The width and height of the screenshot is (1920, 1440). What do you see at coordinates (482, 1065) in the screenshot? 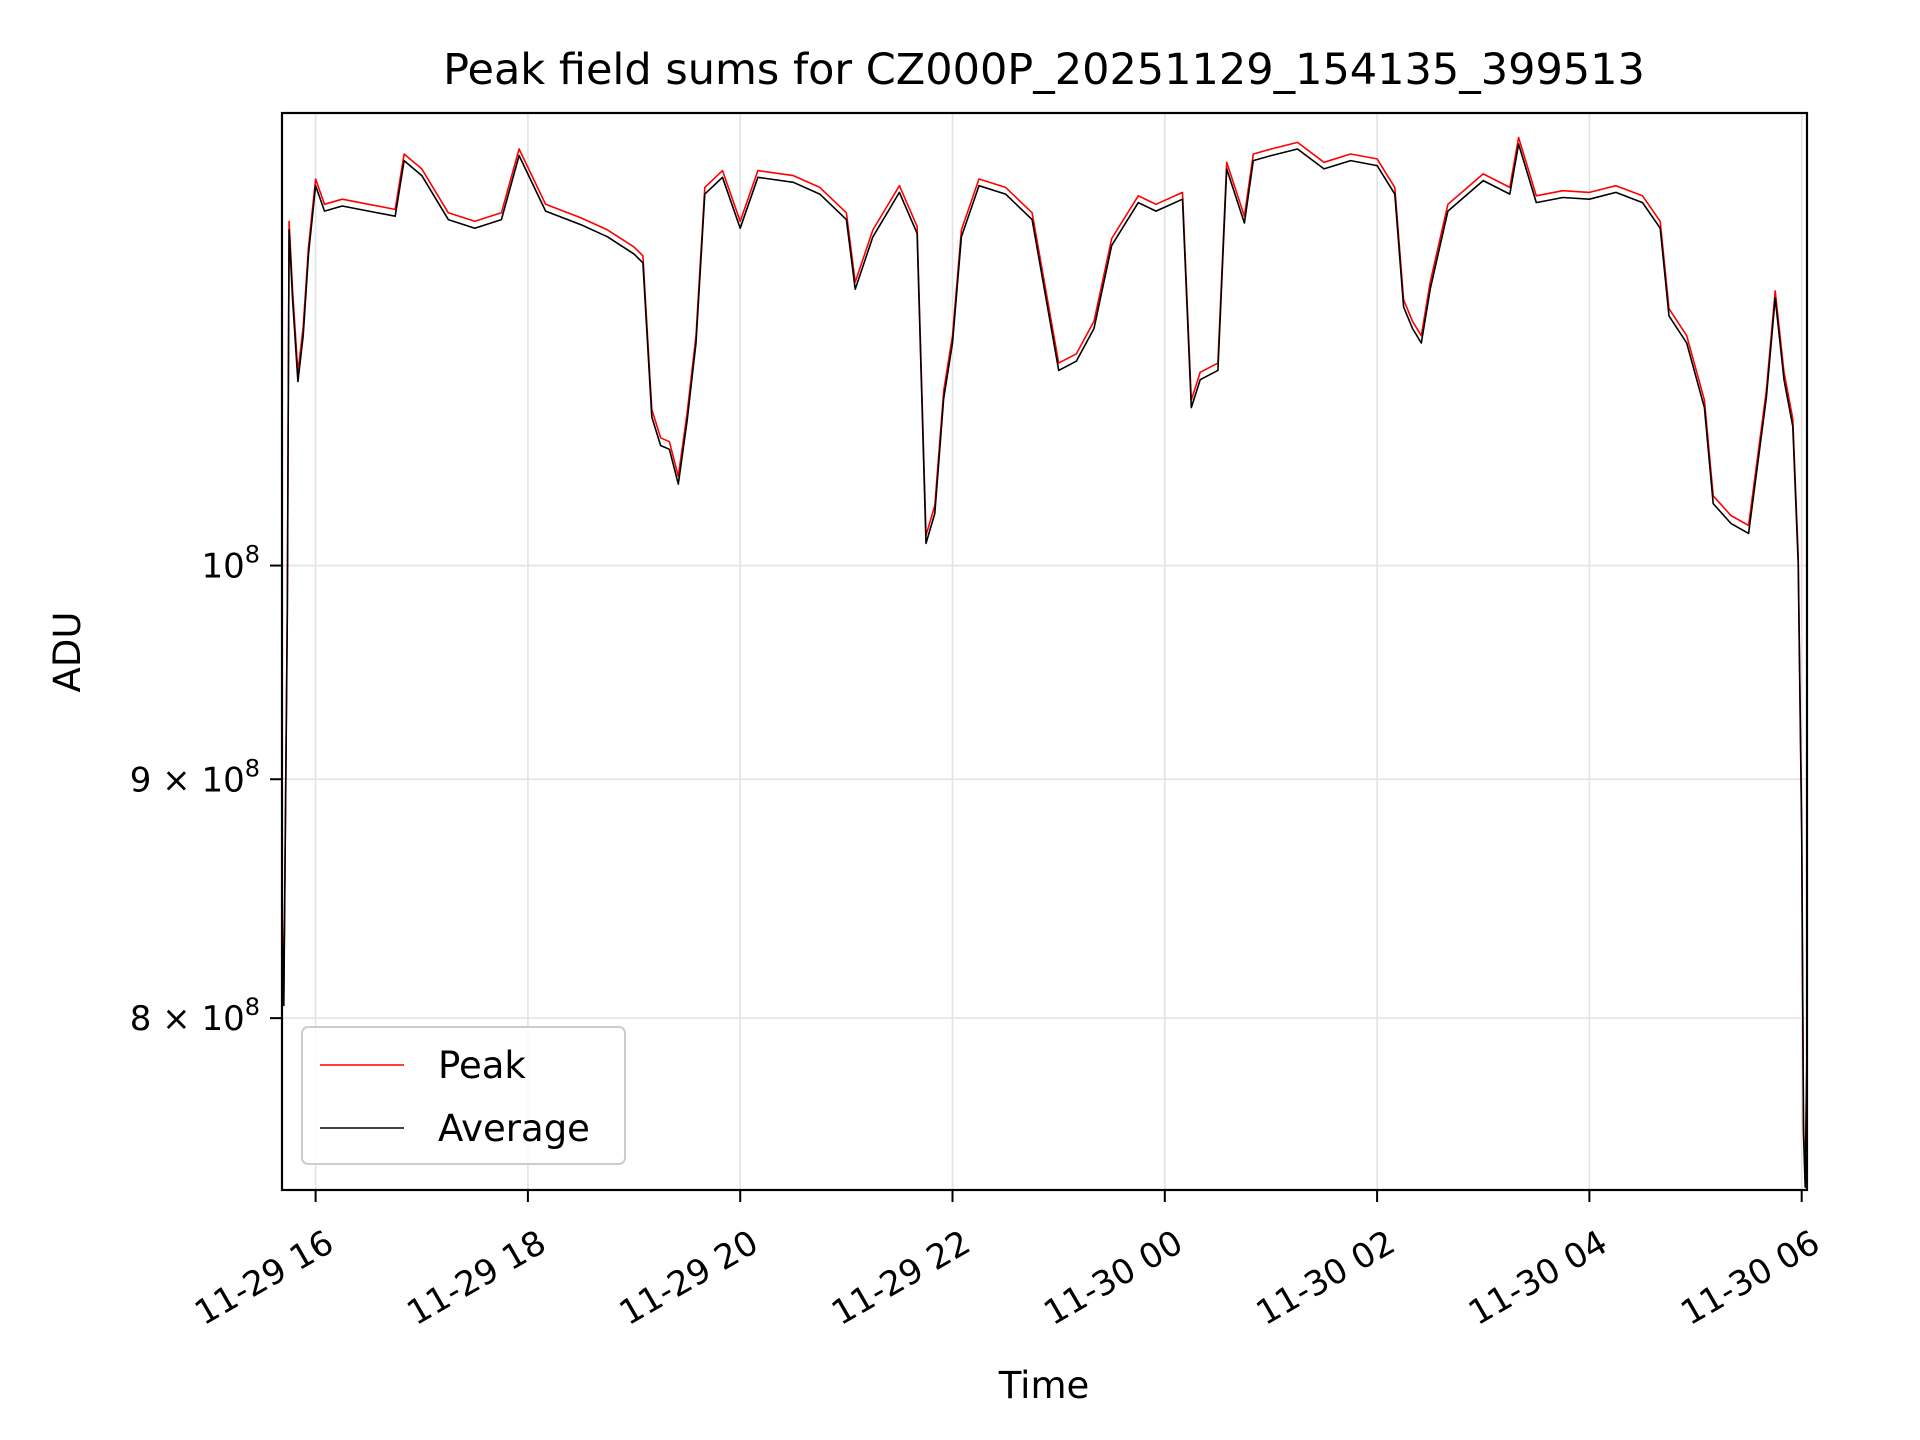
I see `legend-label-peak: Peak` at bounding box center [482, 1065].